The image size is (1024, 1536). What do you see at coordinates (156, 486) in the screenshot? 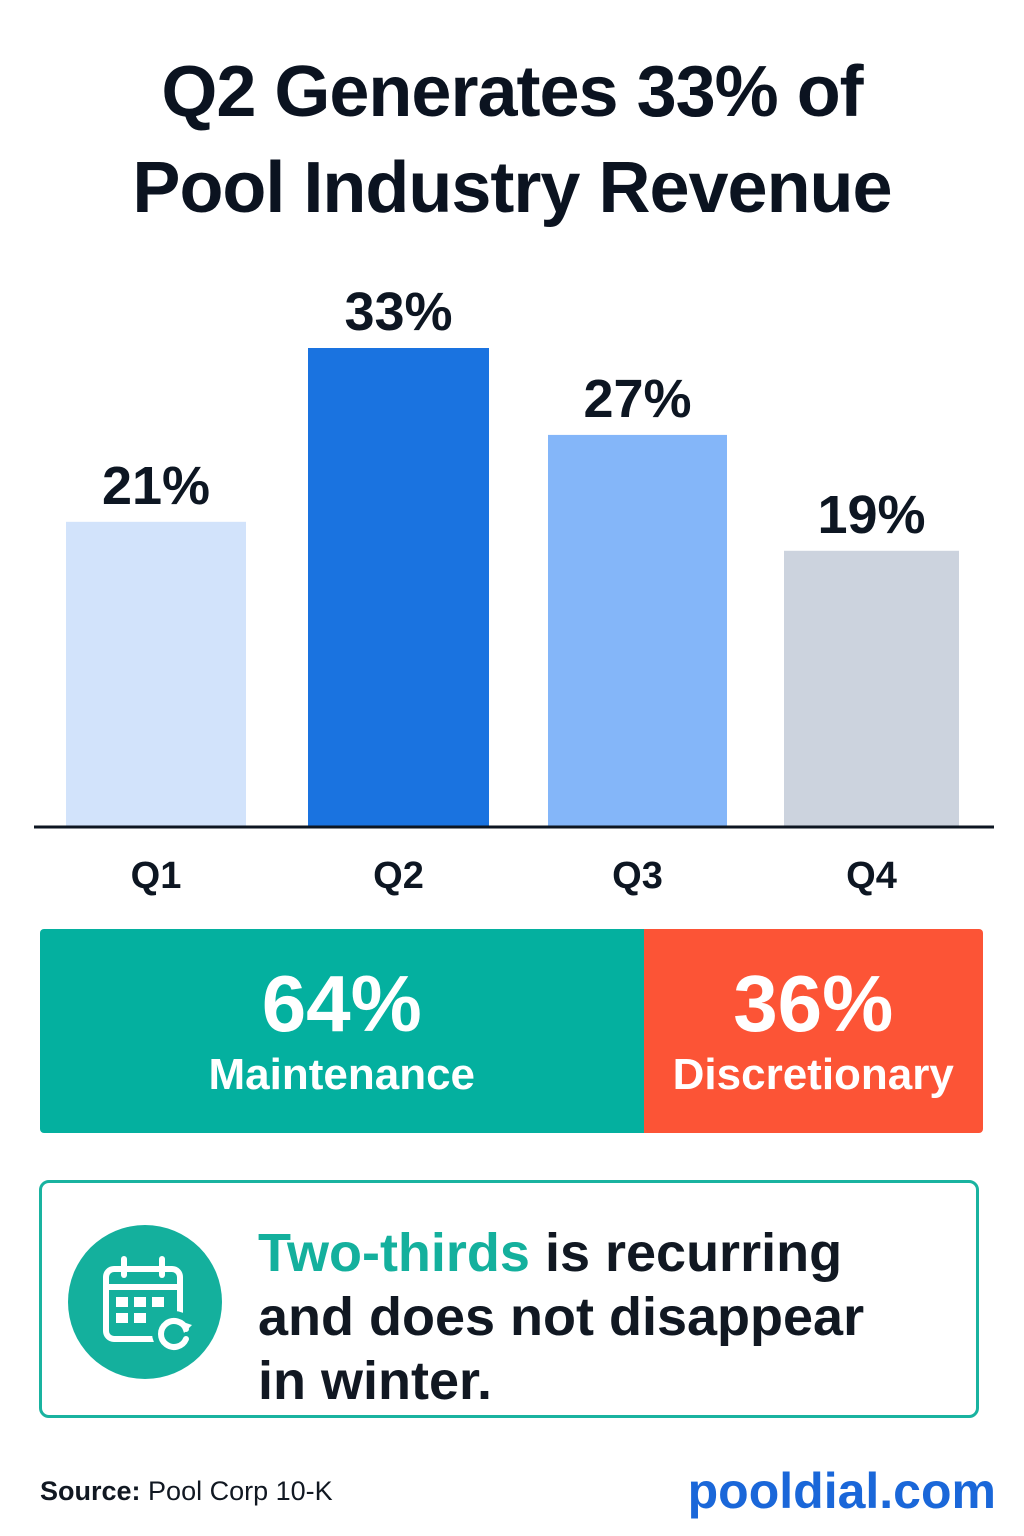
I see `value-label-q1: 21%` at bounding box center [156, 486].